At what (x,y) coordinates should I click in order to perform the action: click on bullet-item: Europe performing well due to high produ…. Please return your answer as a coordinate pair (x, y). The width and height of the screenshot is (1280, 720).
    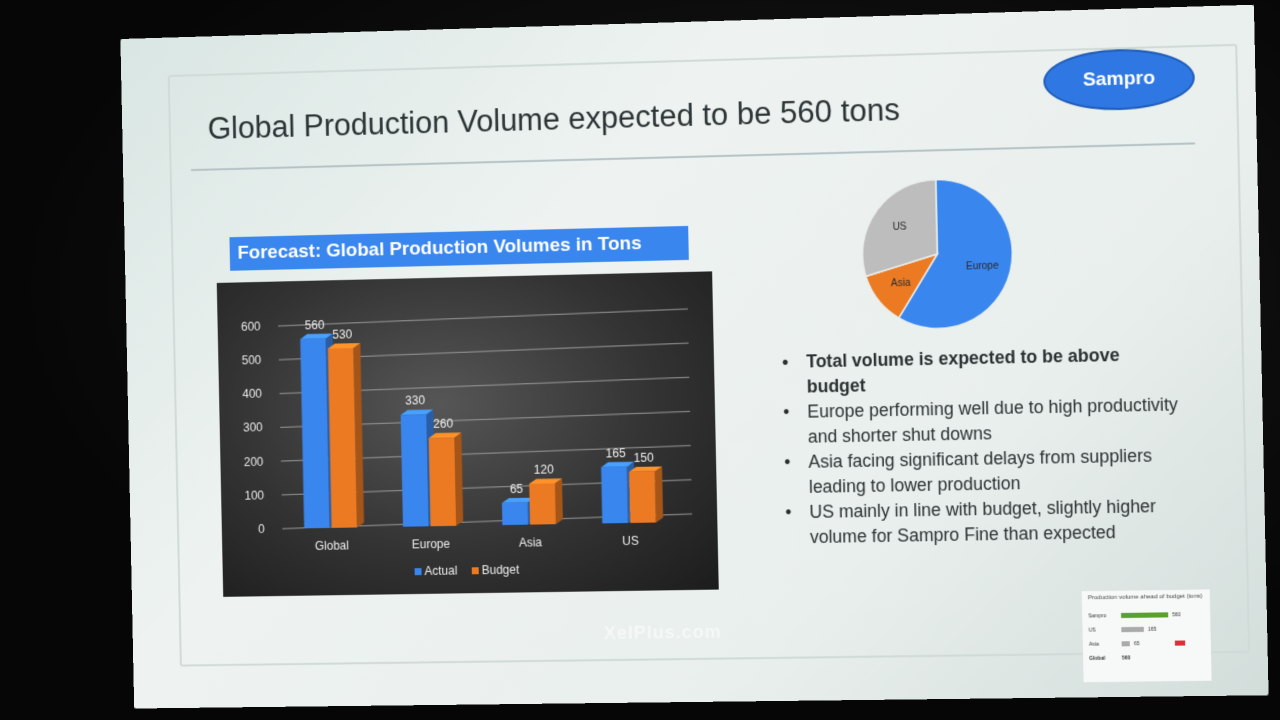
    Looking at the image, I should click on (982, 420).